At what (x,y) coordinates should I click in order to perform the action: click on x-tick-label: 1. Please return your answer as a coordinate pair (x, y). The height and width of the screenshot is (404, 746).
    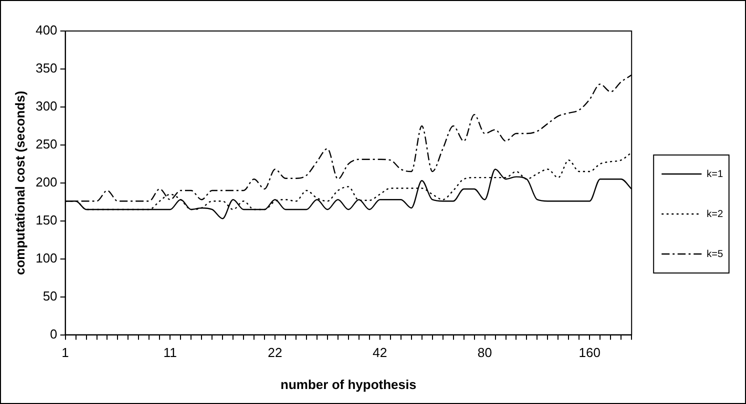
    Looking at the image, I should click on (65, 352).